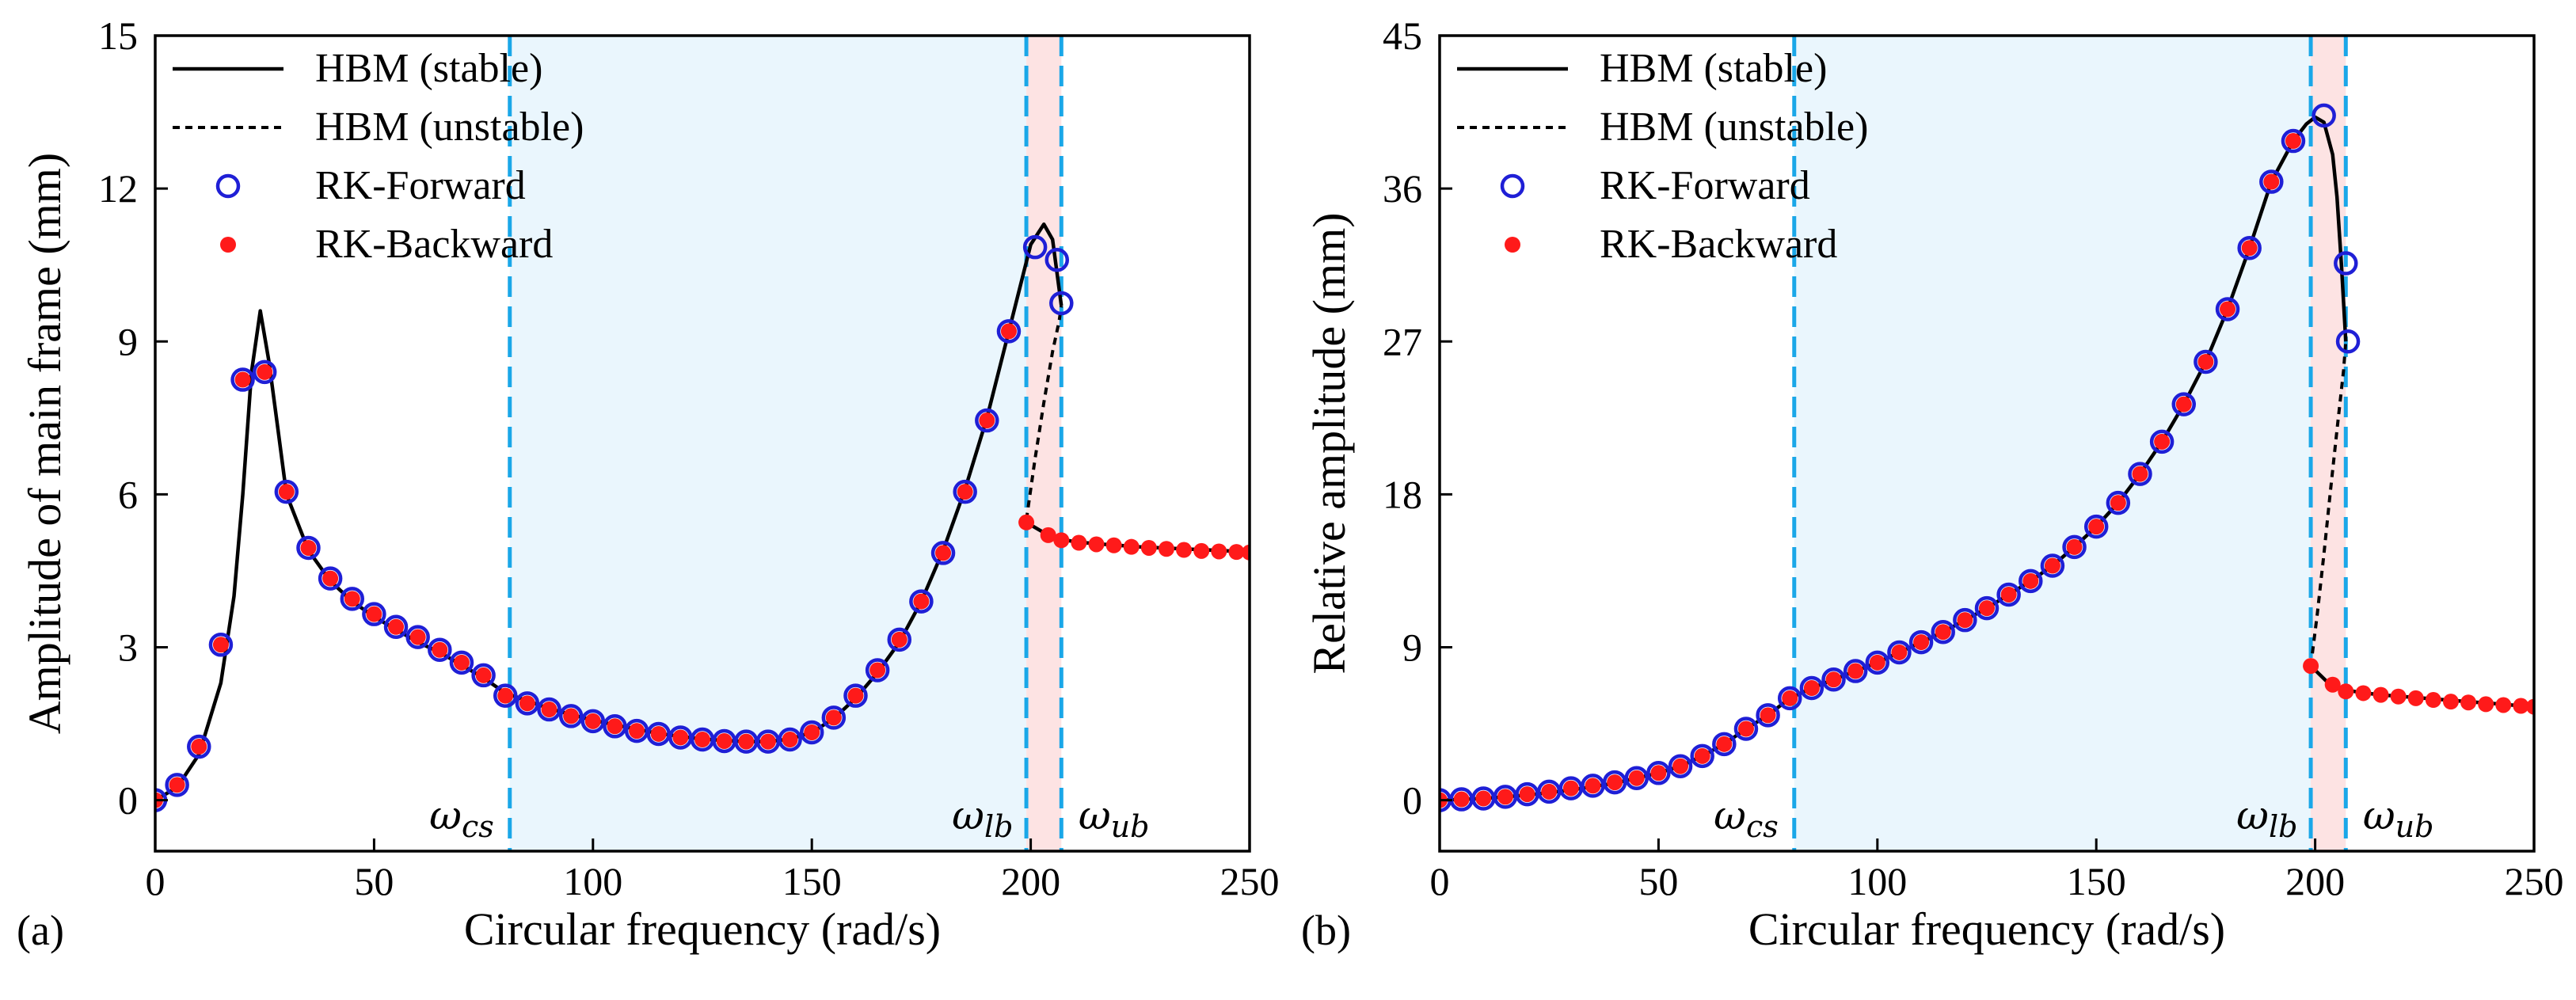 Image resolution: width=2576 pixels, height=1000 pixels. What do you see at coordinates (1658, 881) in the screenshot?
I see `x-tick-label: 50` at bounding box center [1658, 881].